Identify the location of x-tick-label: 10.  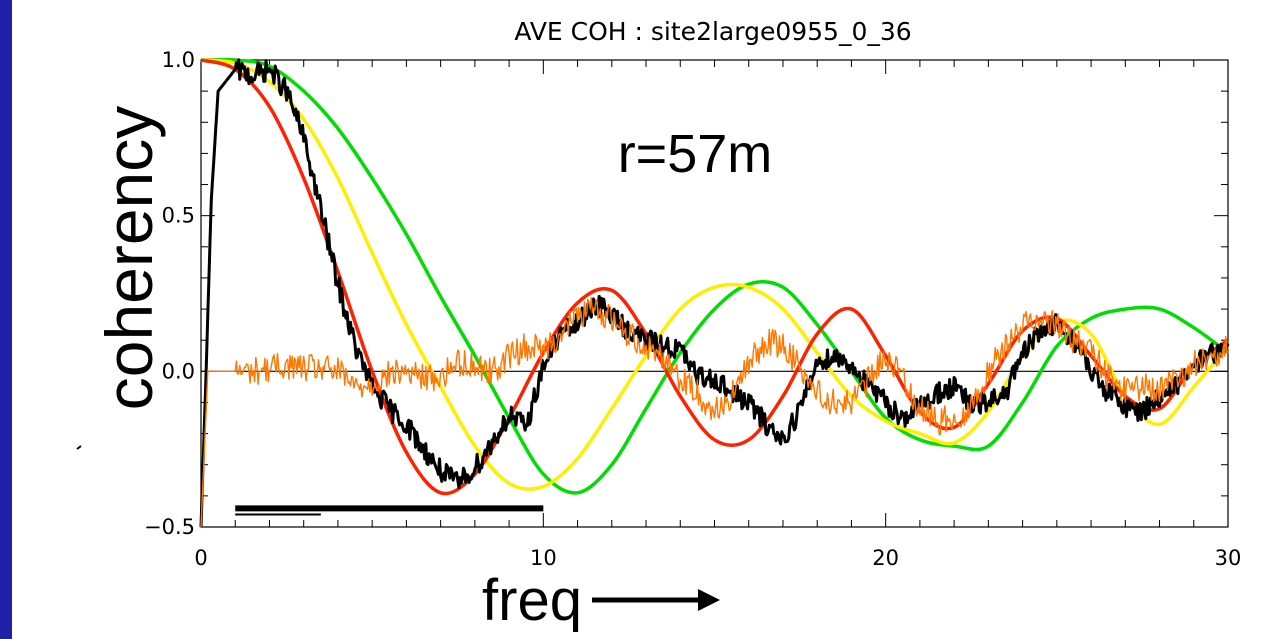
(543, 558).